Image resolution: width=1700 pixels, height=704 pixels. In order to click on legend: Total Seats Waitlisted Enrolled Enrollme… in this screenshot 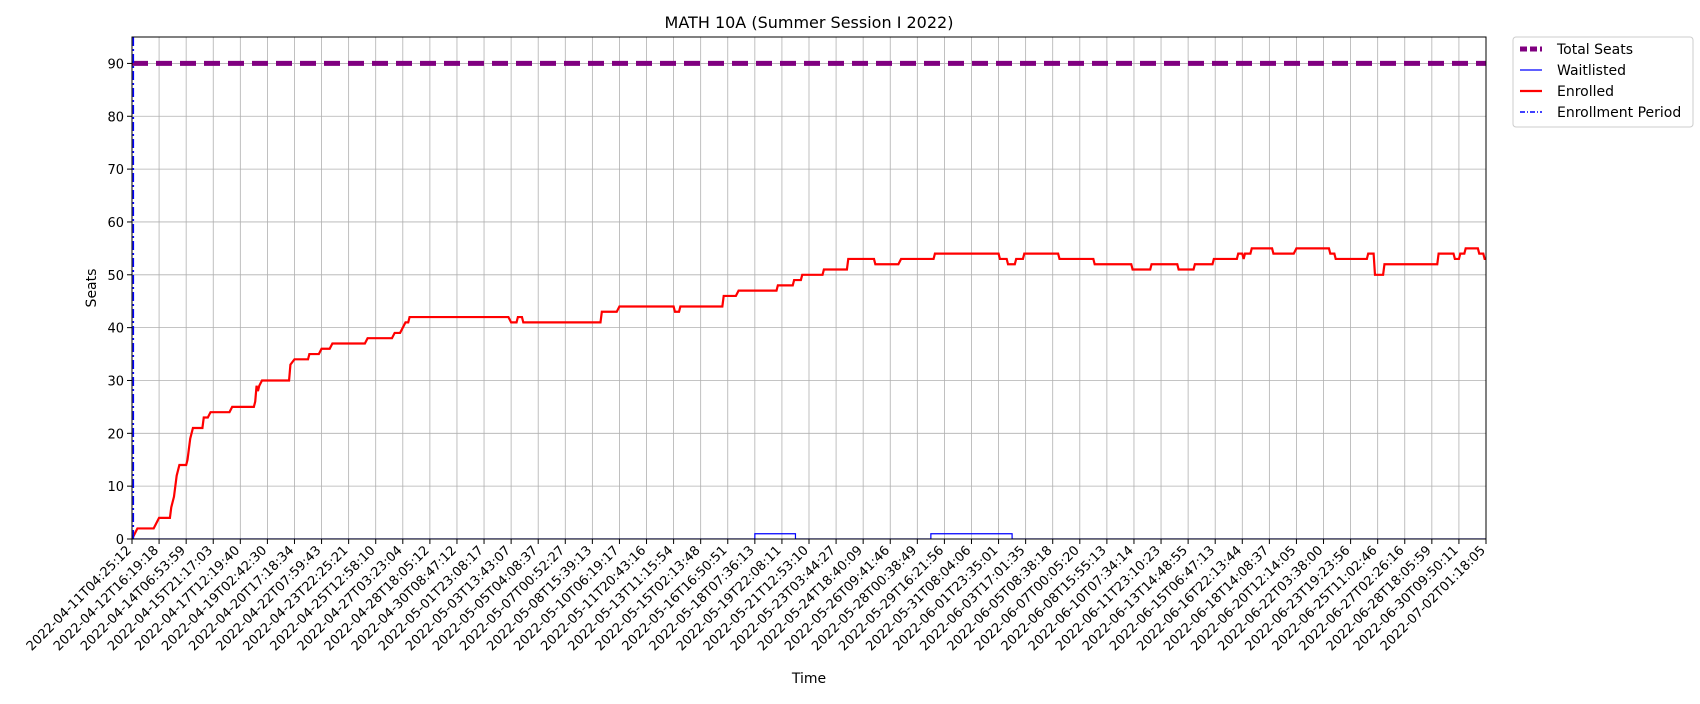, I will do `click(1603, 82)`.